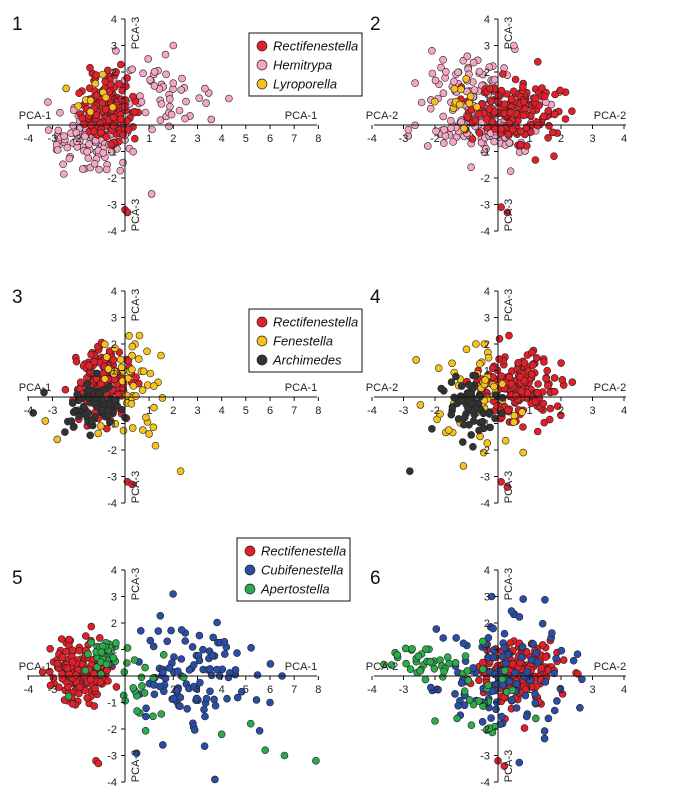  I want to click on y-tick-label: -1, so click(112, 153).